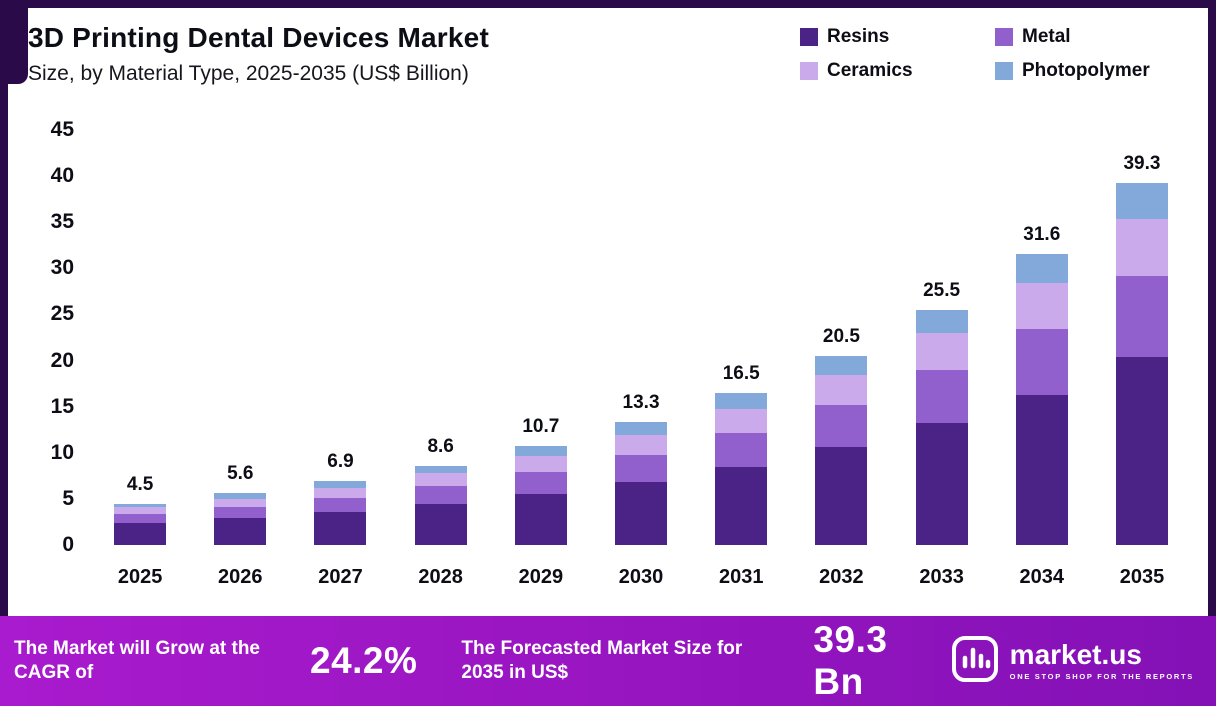 Image resolution: width=1216 pixels, height=706 pixels. Describe the element at coordinates (62, 176) in the screenshot. I see `y-axis-tick: 40` at that location.